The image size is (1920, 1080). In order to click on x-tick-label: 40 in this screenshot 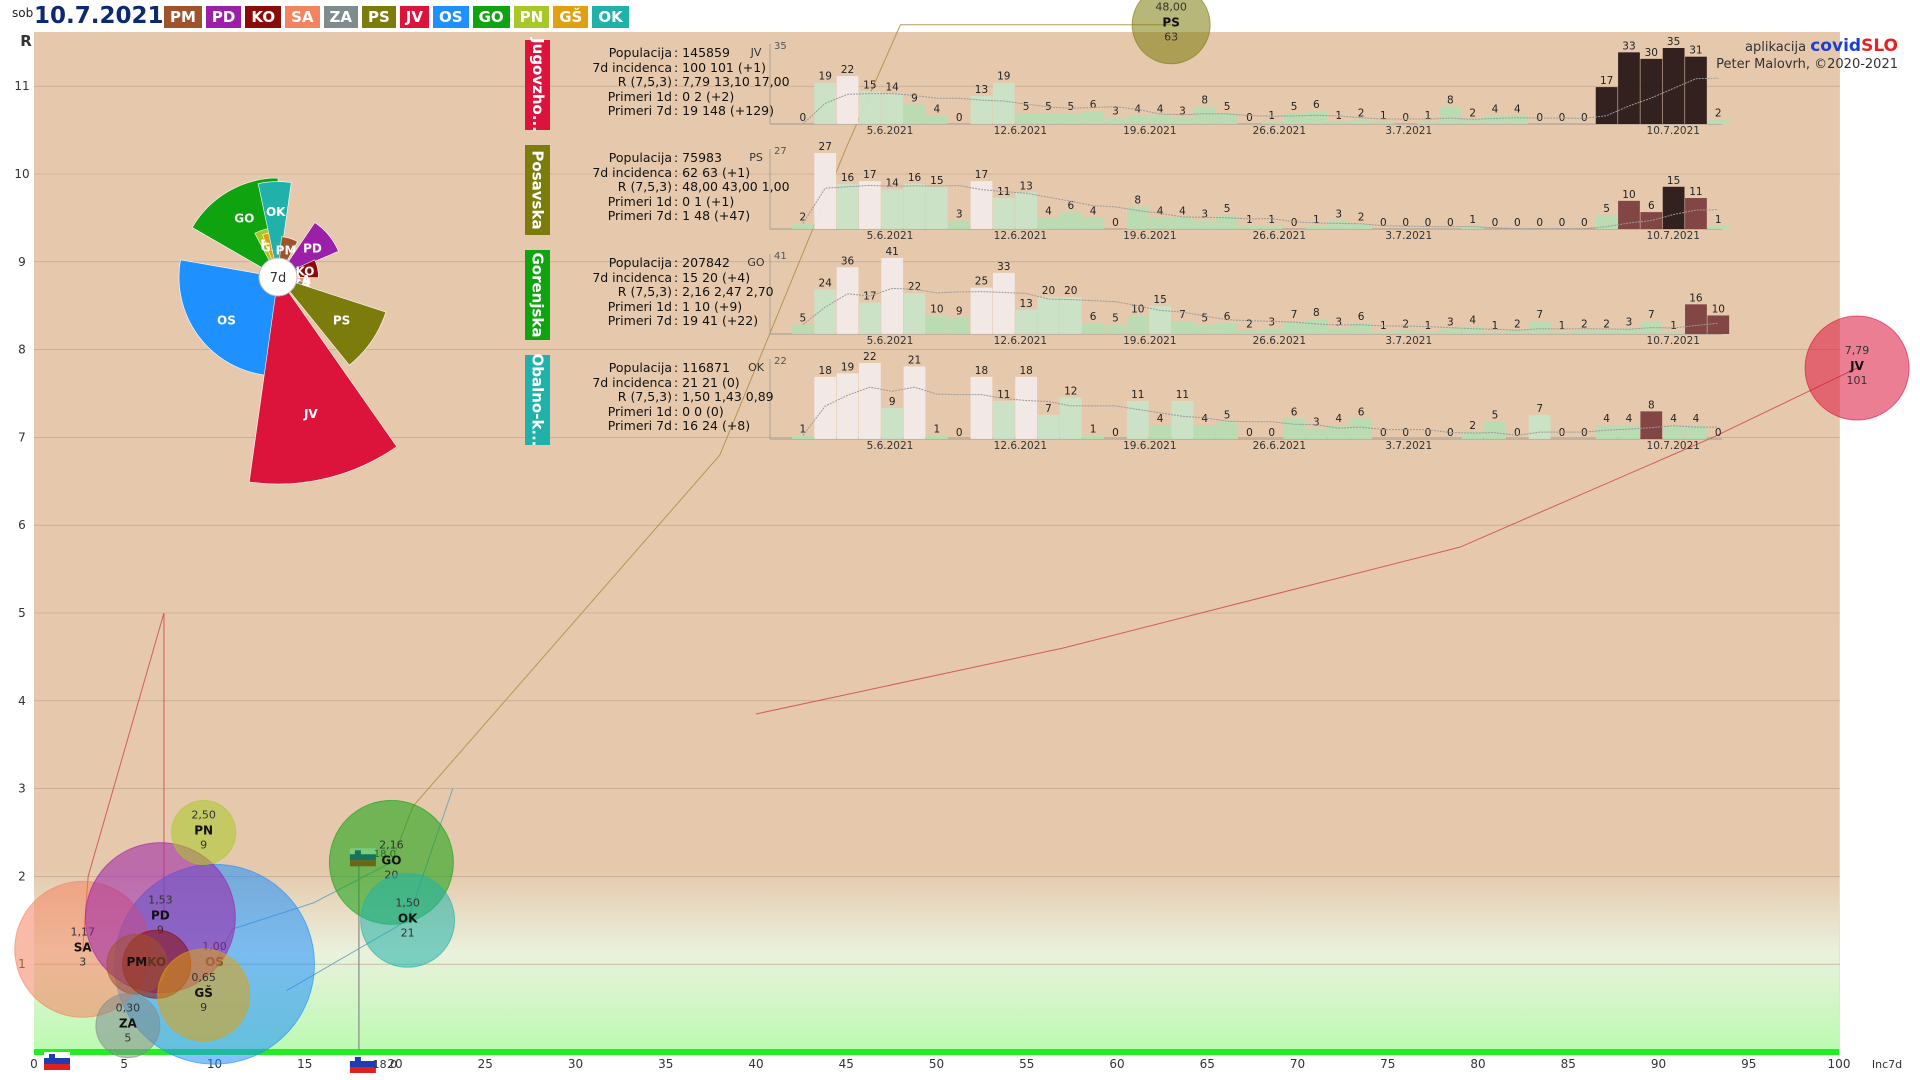, I will do `click(755, 1064)`.